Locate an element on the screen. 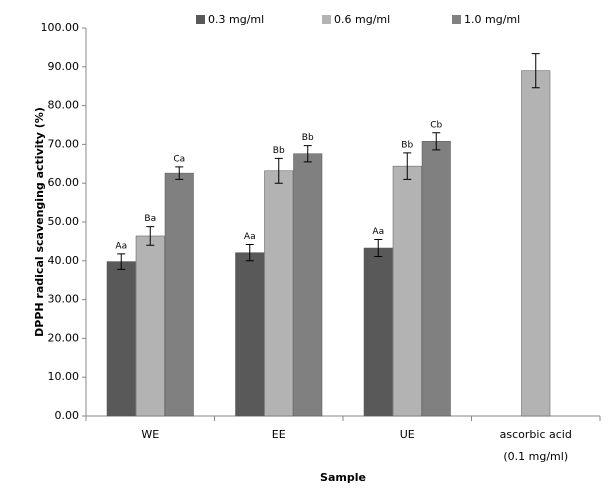 Image resolution: width=611 pixels, height=494 pixels. x-tick-label: ascorbic acid (0.1 mg/ml) is located at coordinates (535, 445).